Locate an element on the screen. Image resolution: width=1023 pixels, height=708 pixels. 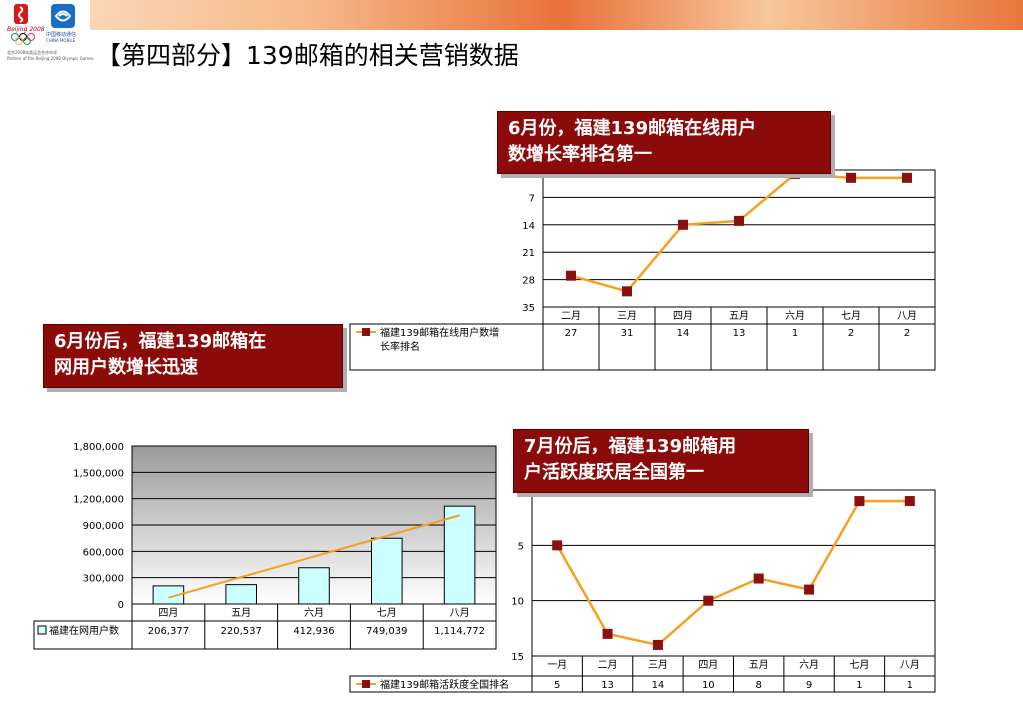
y-tick-label: 300,000 is located at coordinates (103, 579).